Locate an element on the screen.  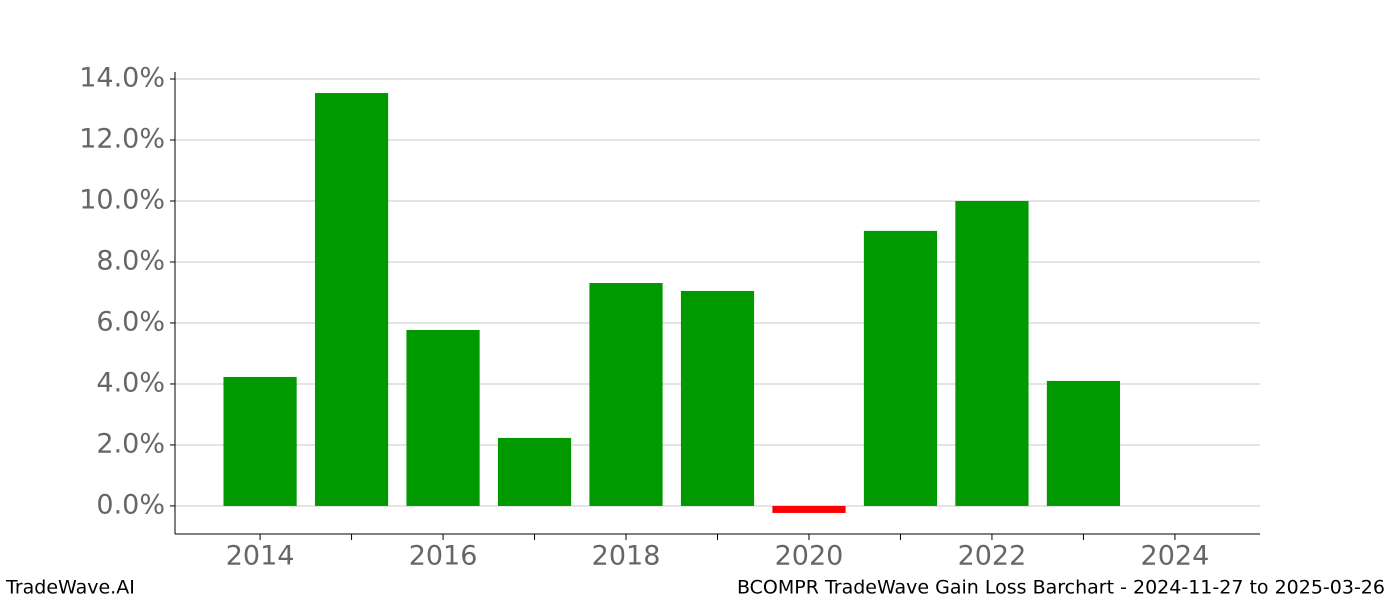
x-tick-label: 2024 is located at coordinates (1175, 556).